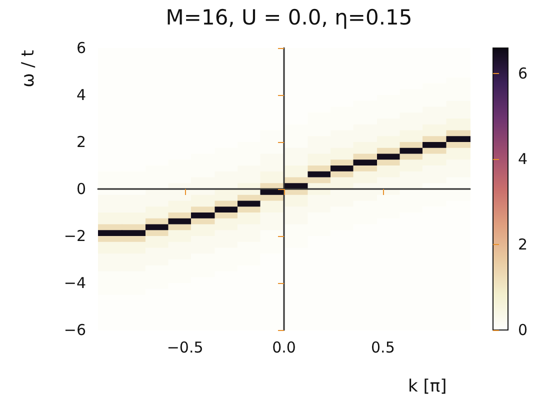 This screenshot has height=411, width=549. Describe the element at coordinates (75, 236) in the screenshot. I see `y-tick-label: −2` at that location.